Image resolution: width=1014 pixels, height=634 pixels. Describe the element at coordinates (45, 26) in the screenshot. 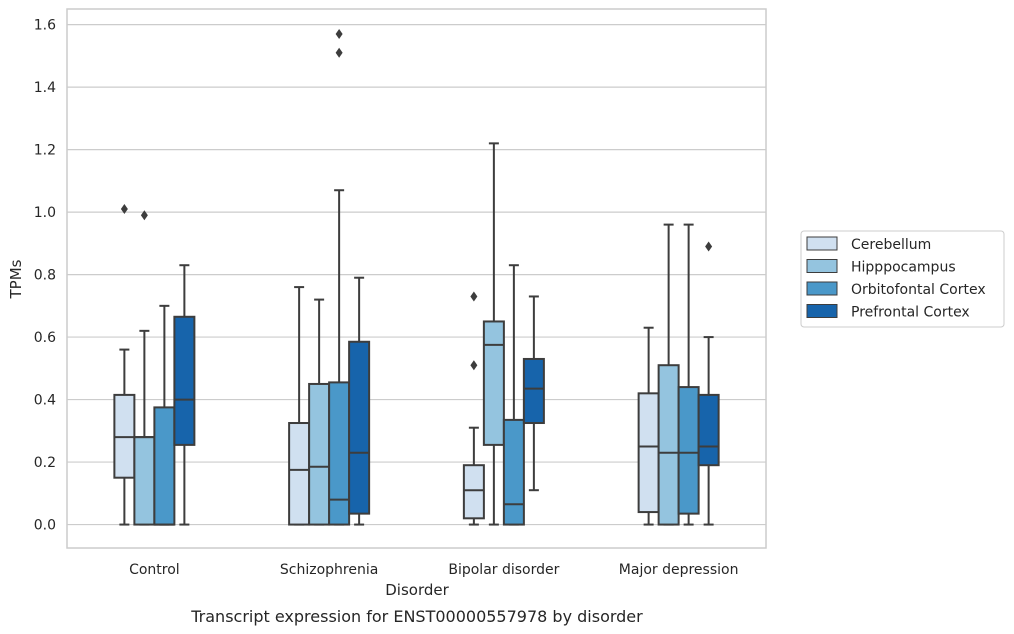

I see `y-tick-label: 1.6` at that location.